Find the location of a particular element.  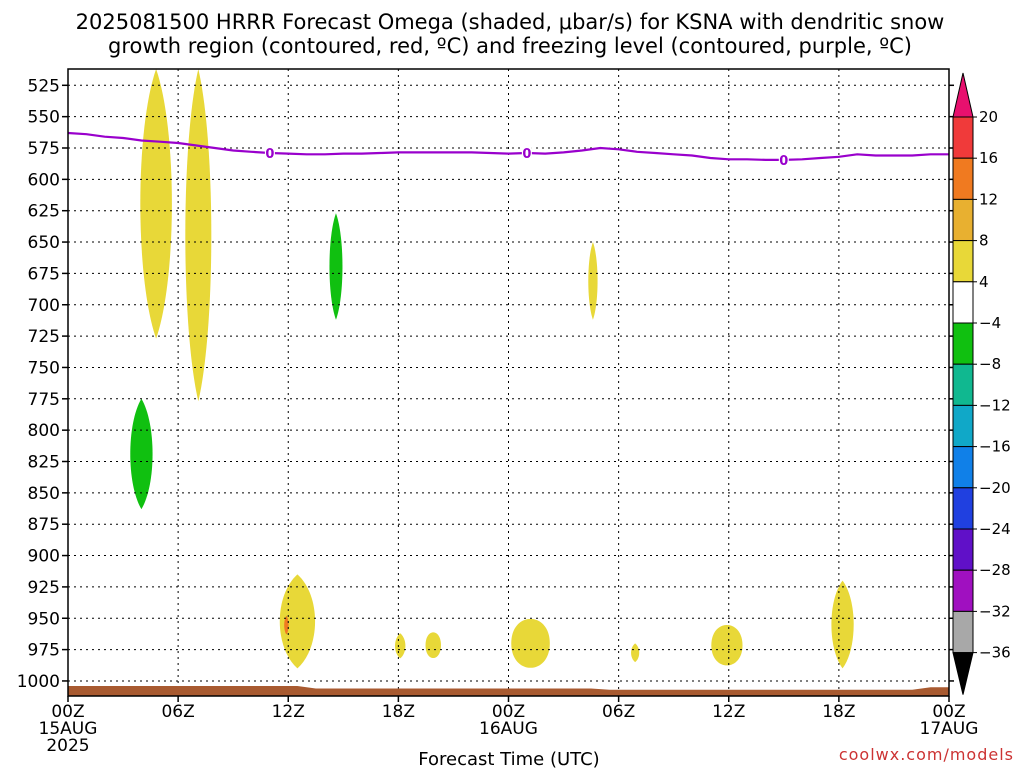

y-tick-label-650: 650 is located at coordinates (44, 243).